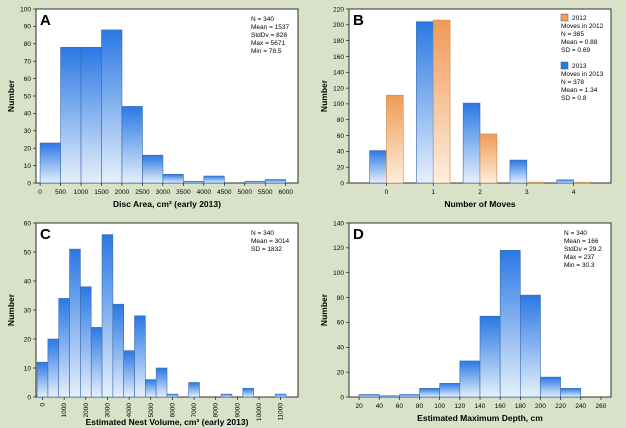  What do you see at coordinates (60, 192) in the screenshot?
I see `x-tick-label: 500` at bounding box center [60, 192].